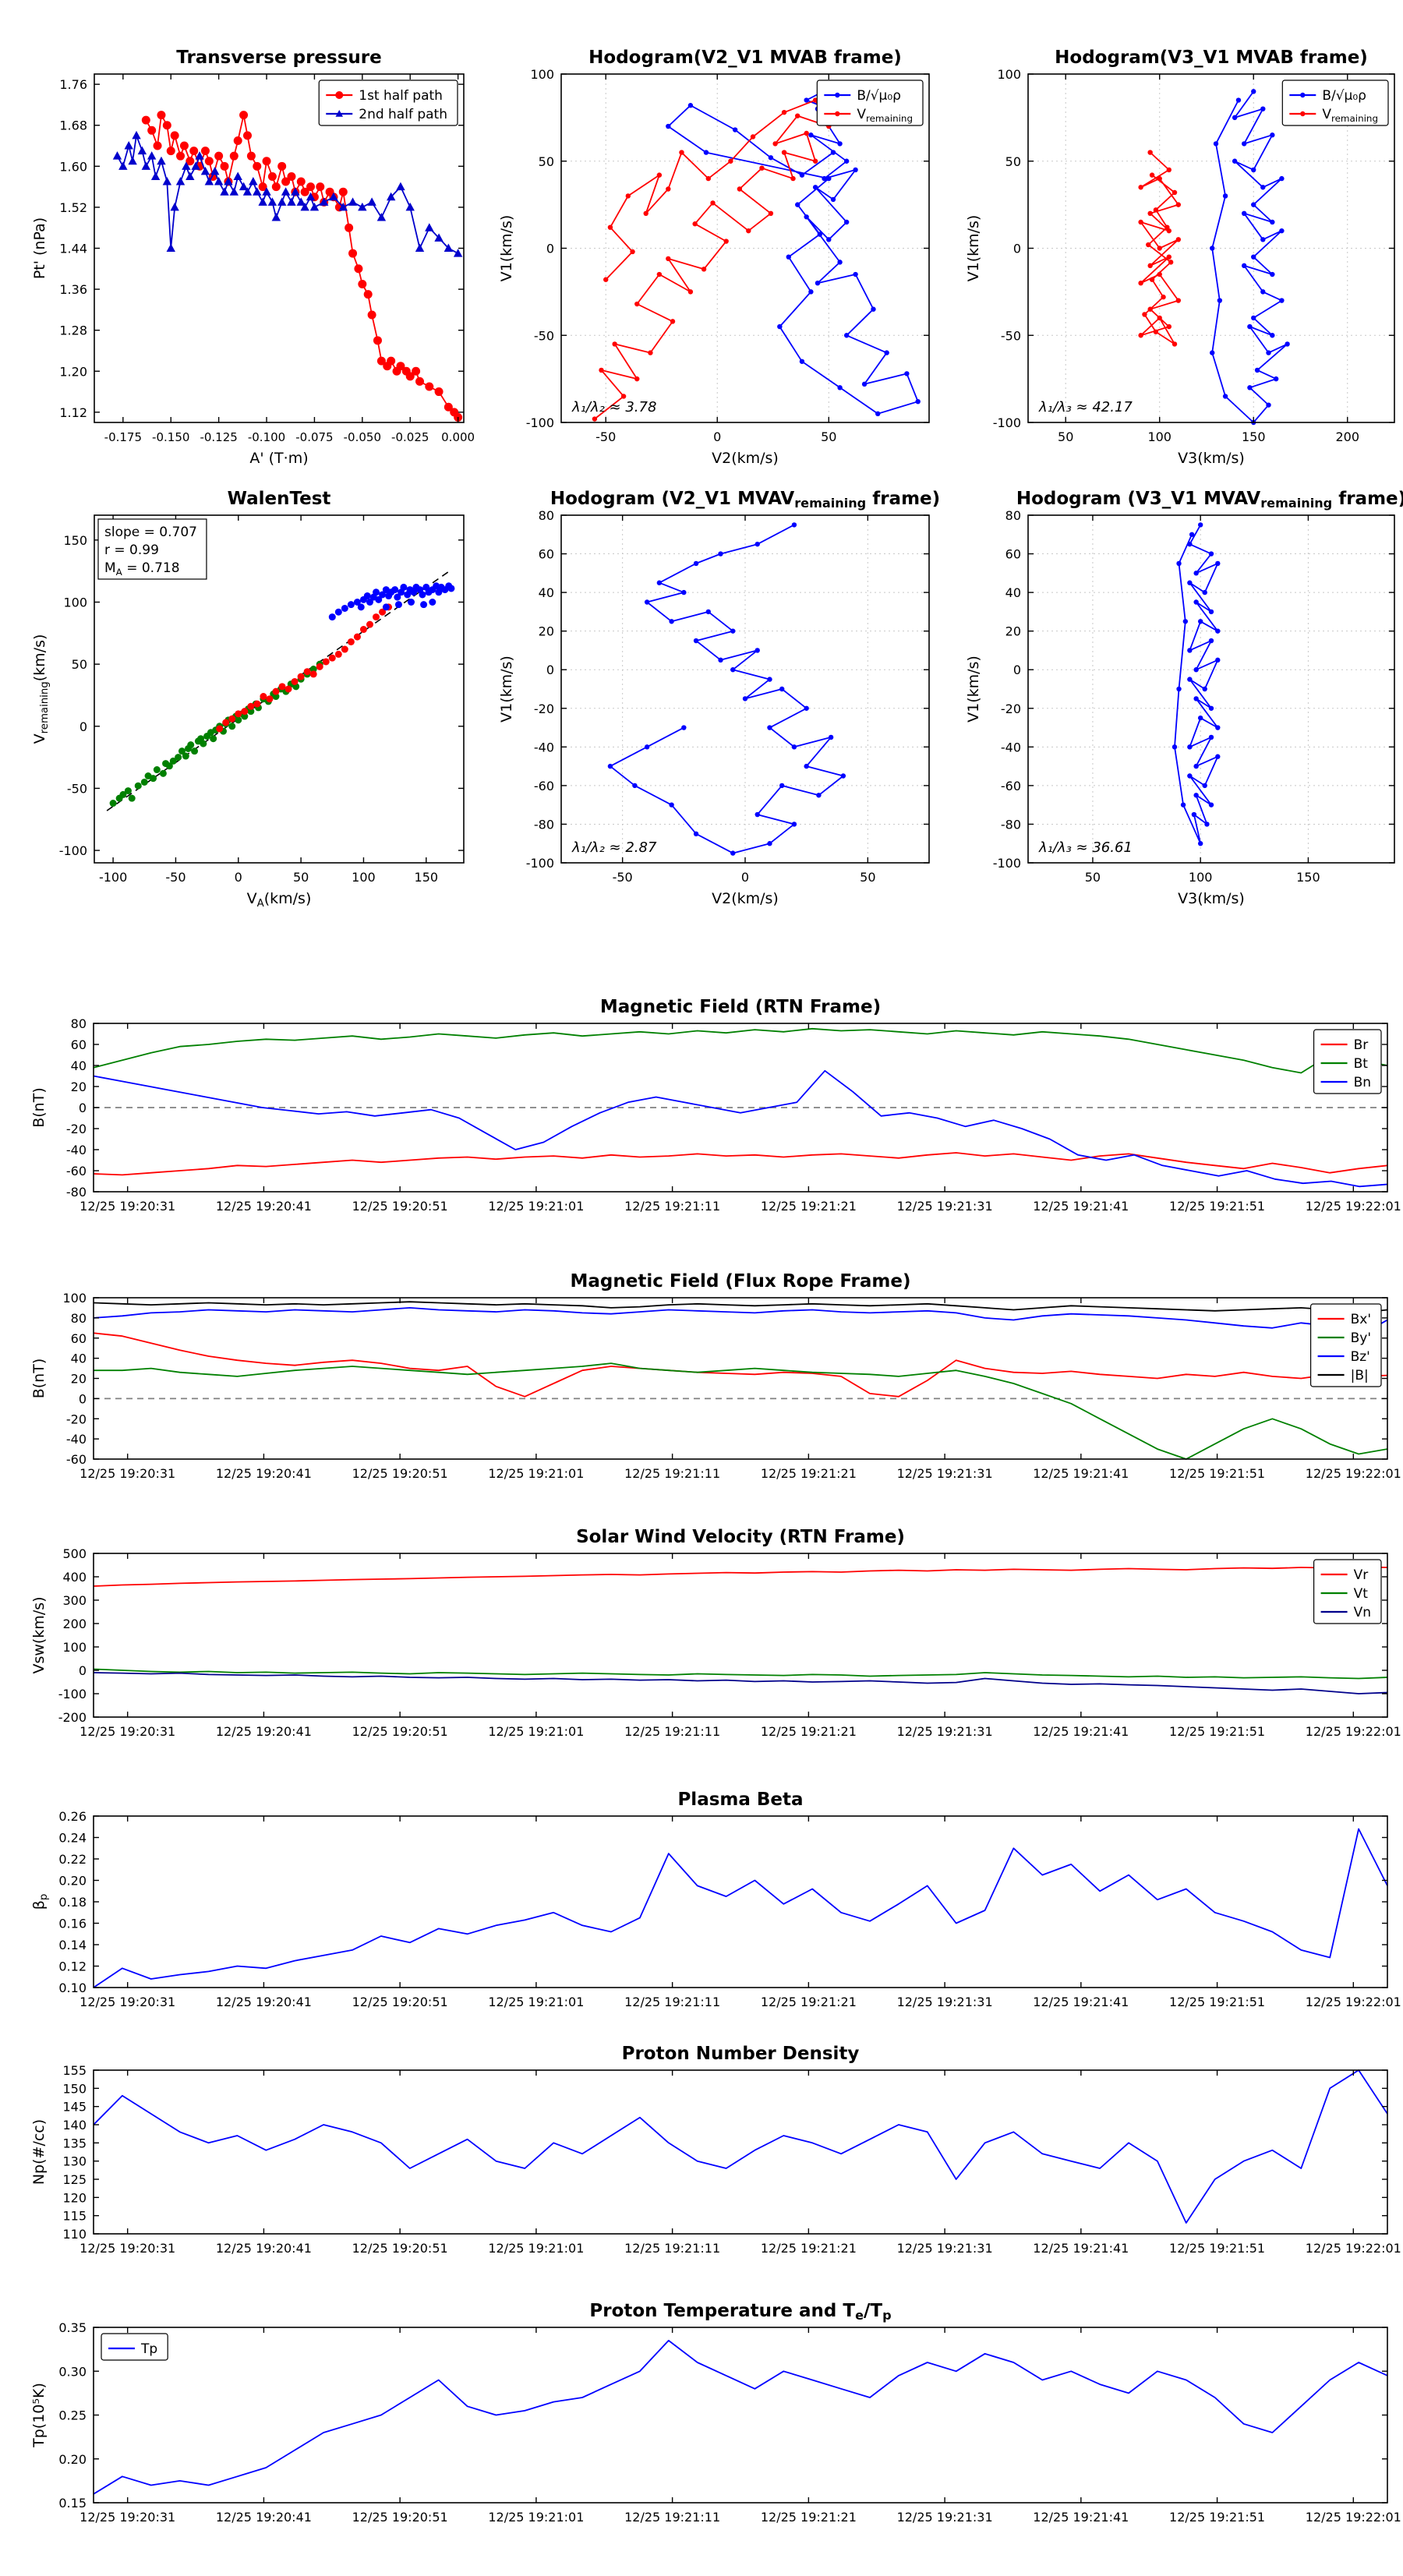 The height and width of the screenshot is (2576, 1403). Describe the element at coordinates (740, 1164) in the screenshot. I see `series-Br` at that location.